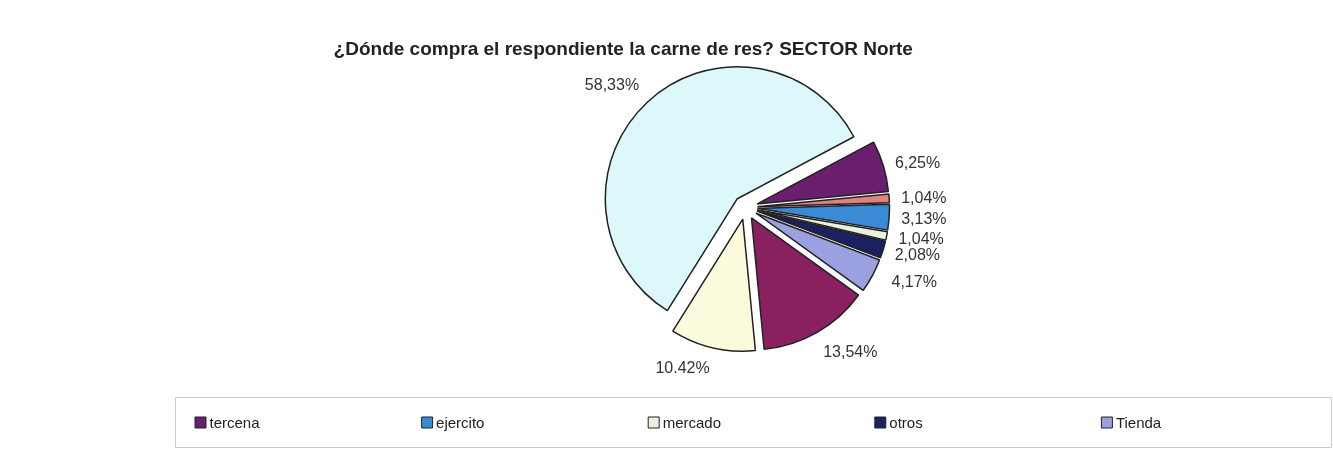 The image size is (1333, 455). What do you see at coordinates (914, 281) in the screenshot?
I see `data-label: 4,17%` at bounding box center [914, 281].